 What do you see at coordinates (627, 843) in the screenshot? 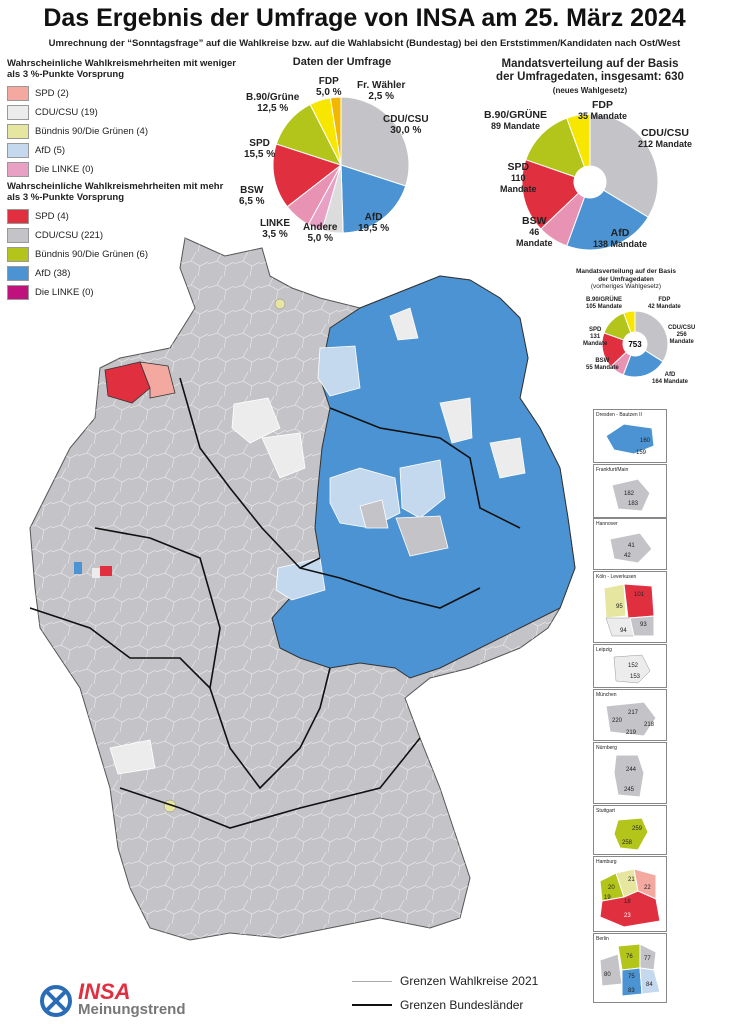
I see `inset-number: 258` at bounding box center [627, 843].